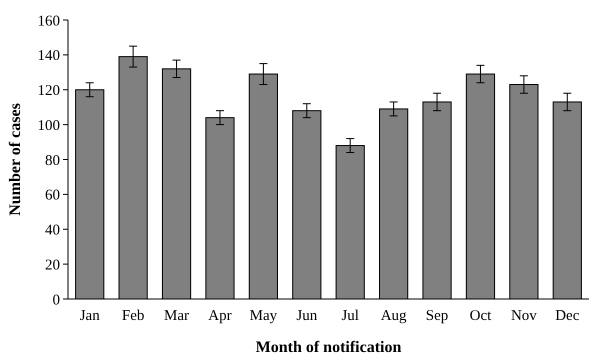 Image resolution: width=597 pixels, height=364 pixels. What do you see at coordinates (52, 196) in the screenshot?
I see `y-tick-label: 60` at bounding box center [52, 196].